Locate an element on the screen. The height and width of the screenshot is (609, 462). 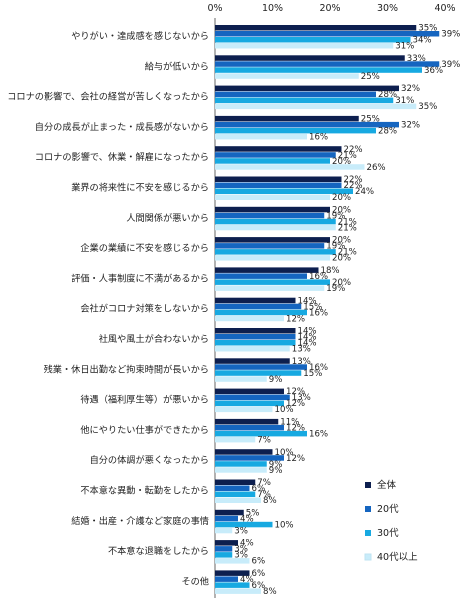
legend-label: 30代 is located at coordinates (388, 533).